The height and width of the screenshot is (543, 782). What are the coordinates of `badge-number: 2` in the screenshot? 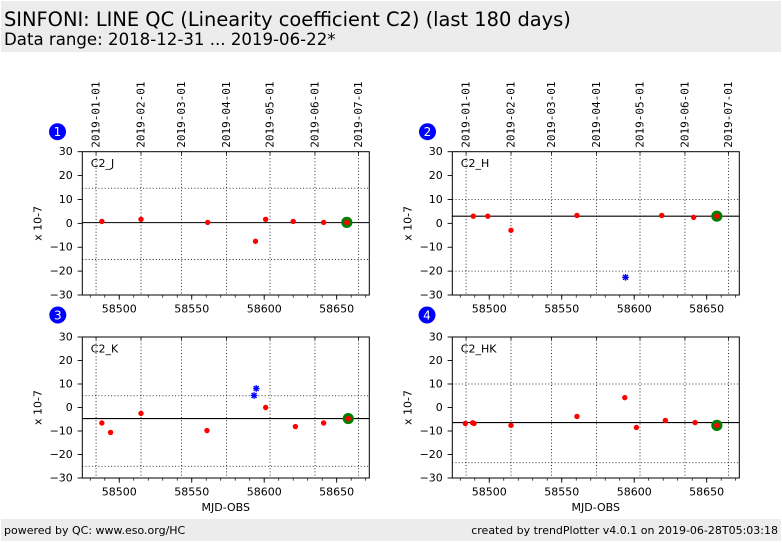 It's located at (428, 132).